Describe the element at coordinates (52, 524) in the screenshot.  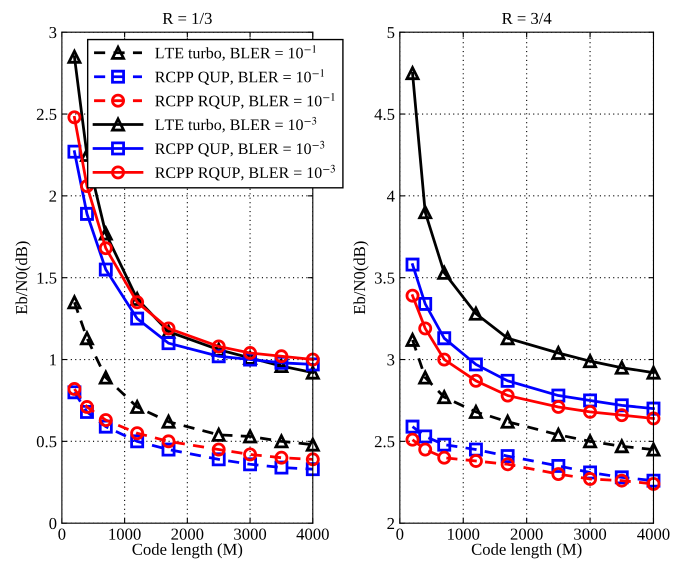
I see `y-tick-label: 0` at that location.